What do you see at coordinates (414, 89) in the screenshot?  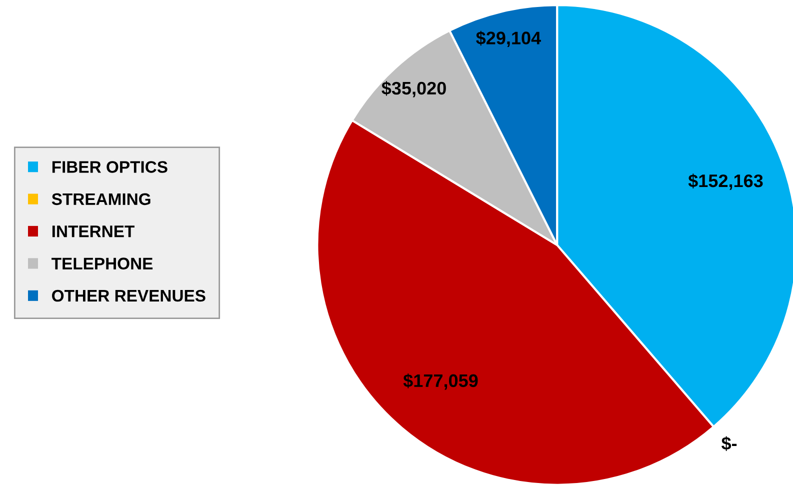 I see `data-label: $35,020` at bounding box center [414, 89].